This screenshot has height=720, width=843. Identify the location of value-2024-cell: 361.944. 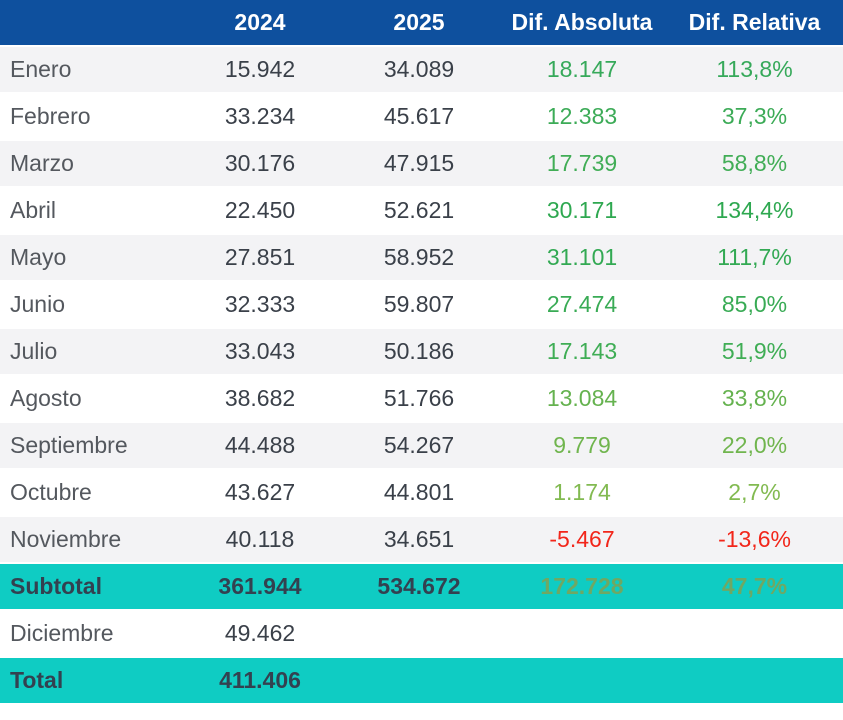
(260, 586).